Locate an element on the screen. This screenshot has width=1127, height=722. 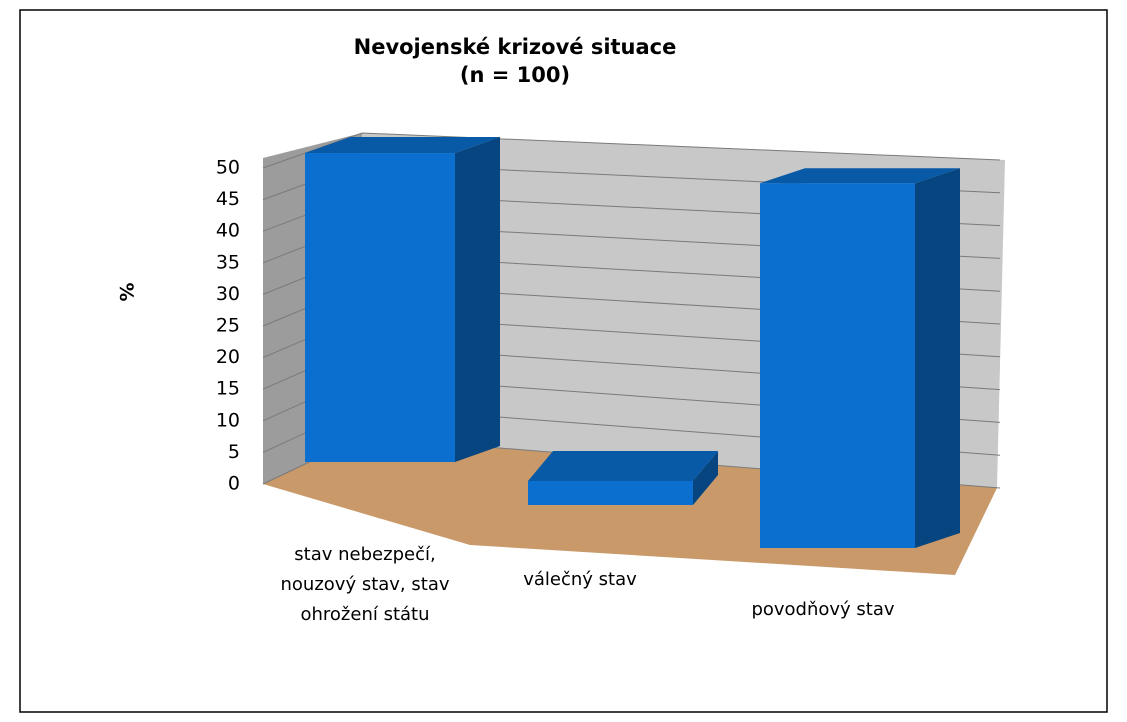
x-tick-label: válečný stav is located at coordinates (580, 579).